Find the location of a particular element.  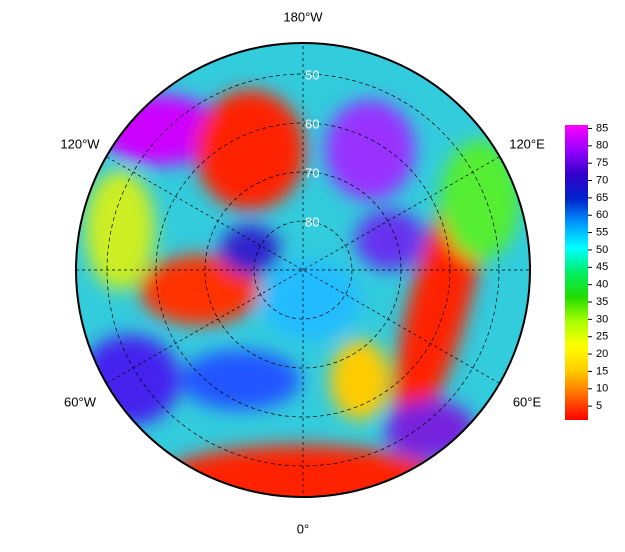

colorbar-tick-label: 85 is located at coordinates (602, 128).